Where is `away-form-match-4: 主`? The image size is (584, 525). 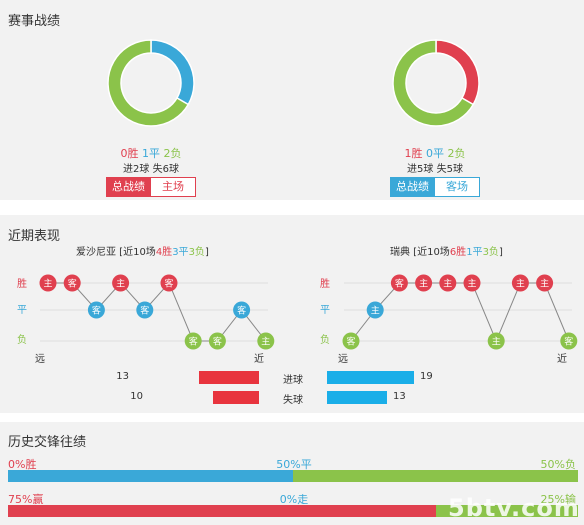 away-form-match-4: 主 is located at coordinates (424, 283).